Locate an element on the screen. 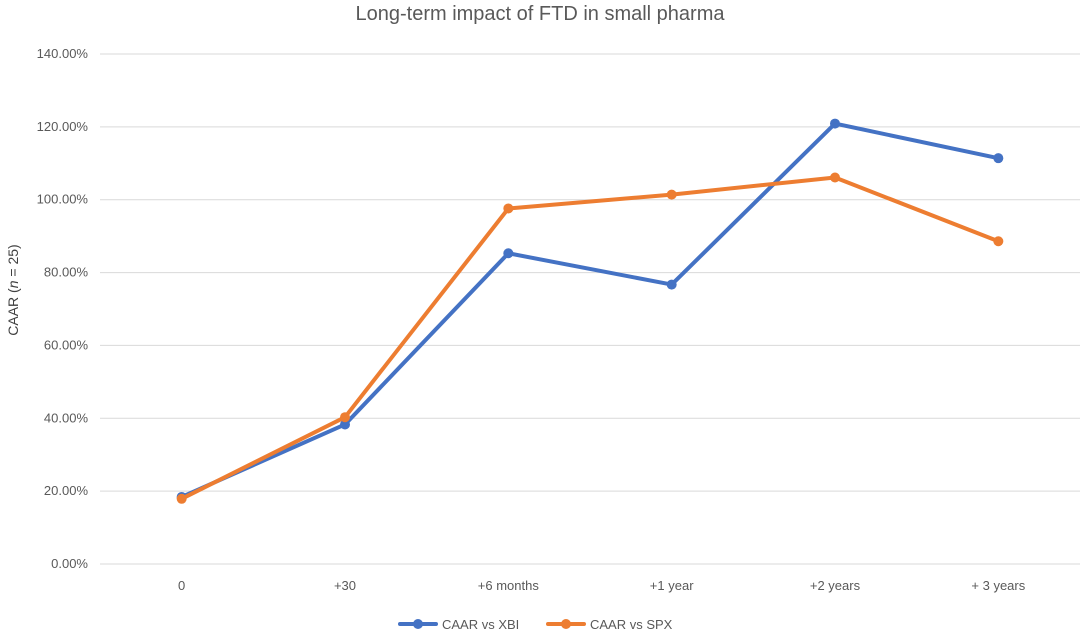  y-tick-label: 60.00% is located at coordinates (66, 344).